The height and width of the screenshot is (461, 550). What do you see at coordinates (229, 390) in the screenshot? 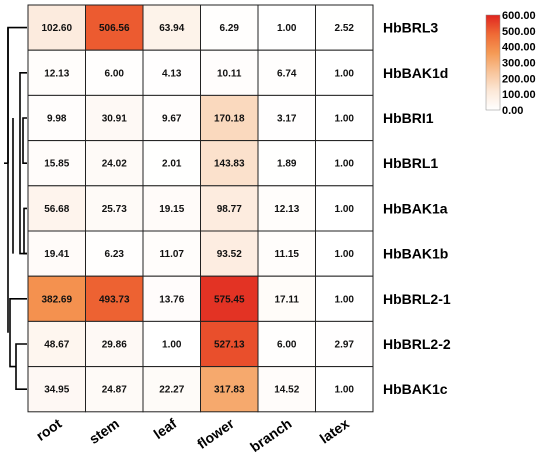
I see `cell-value-label: 317.83` at bounding box center [229, 390].